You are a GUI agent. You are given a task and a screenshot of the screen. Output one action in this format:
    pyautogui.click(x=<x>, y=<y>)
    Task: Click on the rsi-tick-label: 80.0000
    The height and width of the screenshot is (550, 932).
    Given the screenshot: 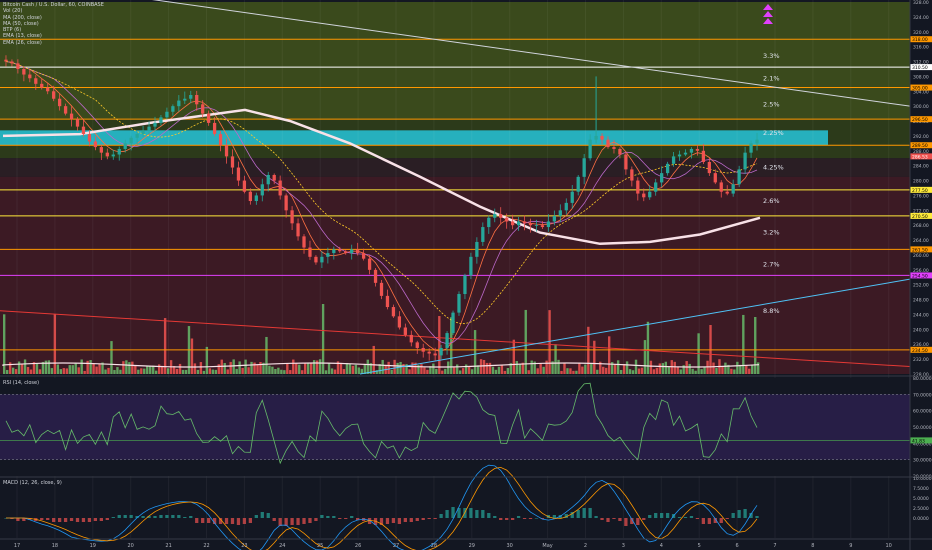 What is the action you would take?
    pyautogui.click(x=922, y=379)
    